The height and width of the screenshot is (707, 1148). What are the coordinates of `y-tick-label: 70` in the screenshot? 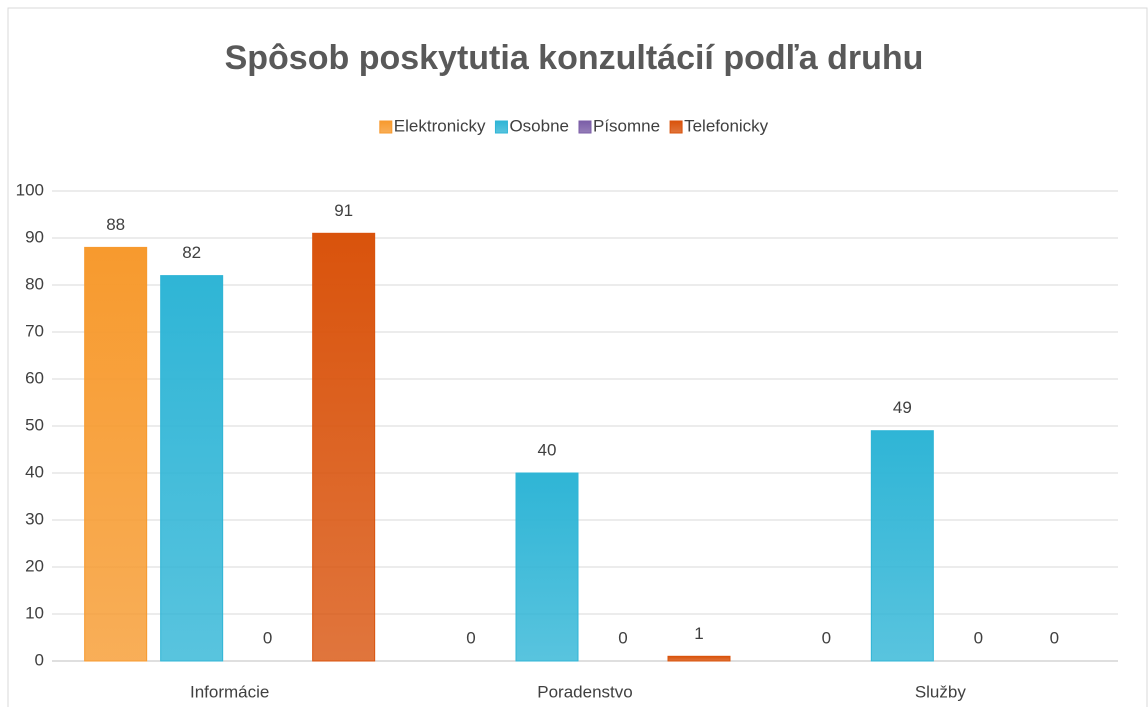 It's located at (34, 330).